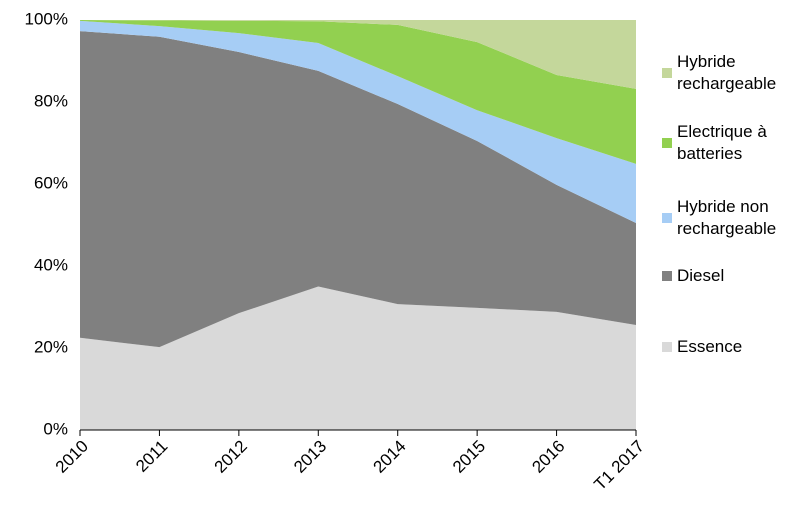 The width and height of the screenshot is (801, 506). I want to click on legend-item: Hybride rechargeable, so click(729, 73).